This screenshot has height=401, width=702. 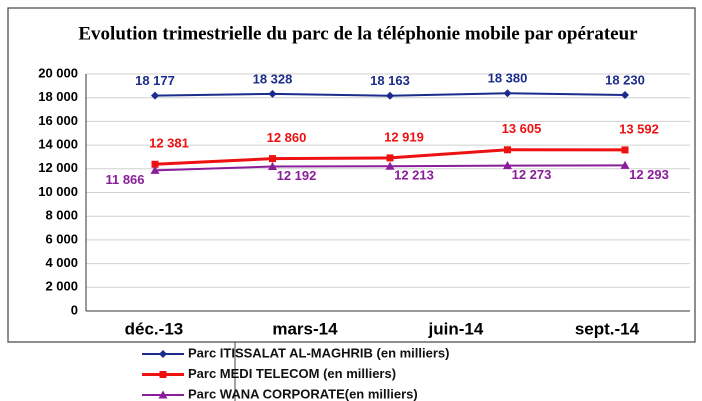 I want to click on data-label: 12 919, so click(x=404, y=136).